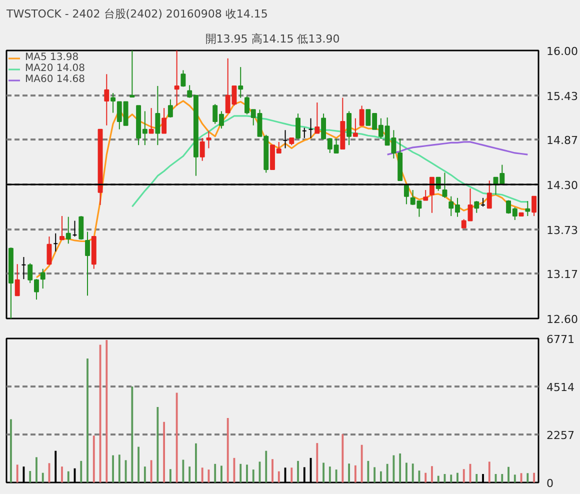 The image size is (580, 500). Describe the element at coordinates (560, 435) in the screenshot. I see `y-tick-label: 2257` at that location.